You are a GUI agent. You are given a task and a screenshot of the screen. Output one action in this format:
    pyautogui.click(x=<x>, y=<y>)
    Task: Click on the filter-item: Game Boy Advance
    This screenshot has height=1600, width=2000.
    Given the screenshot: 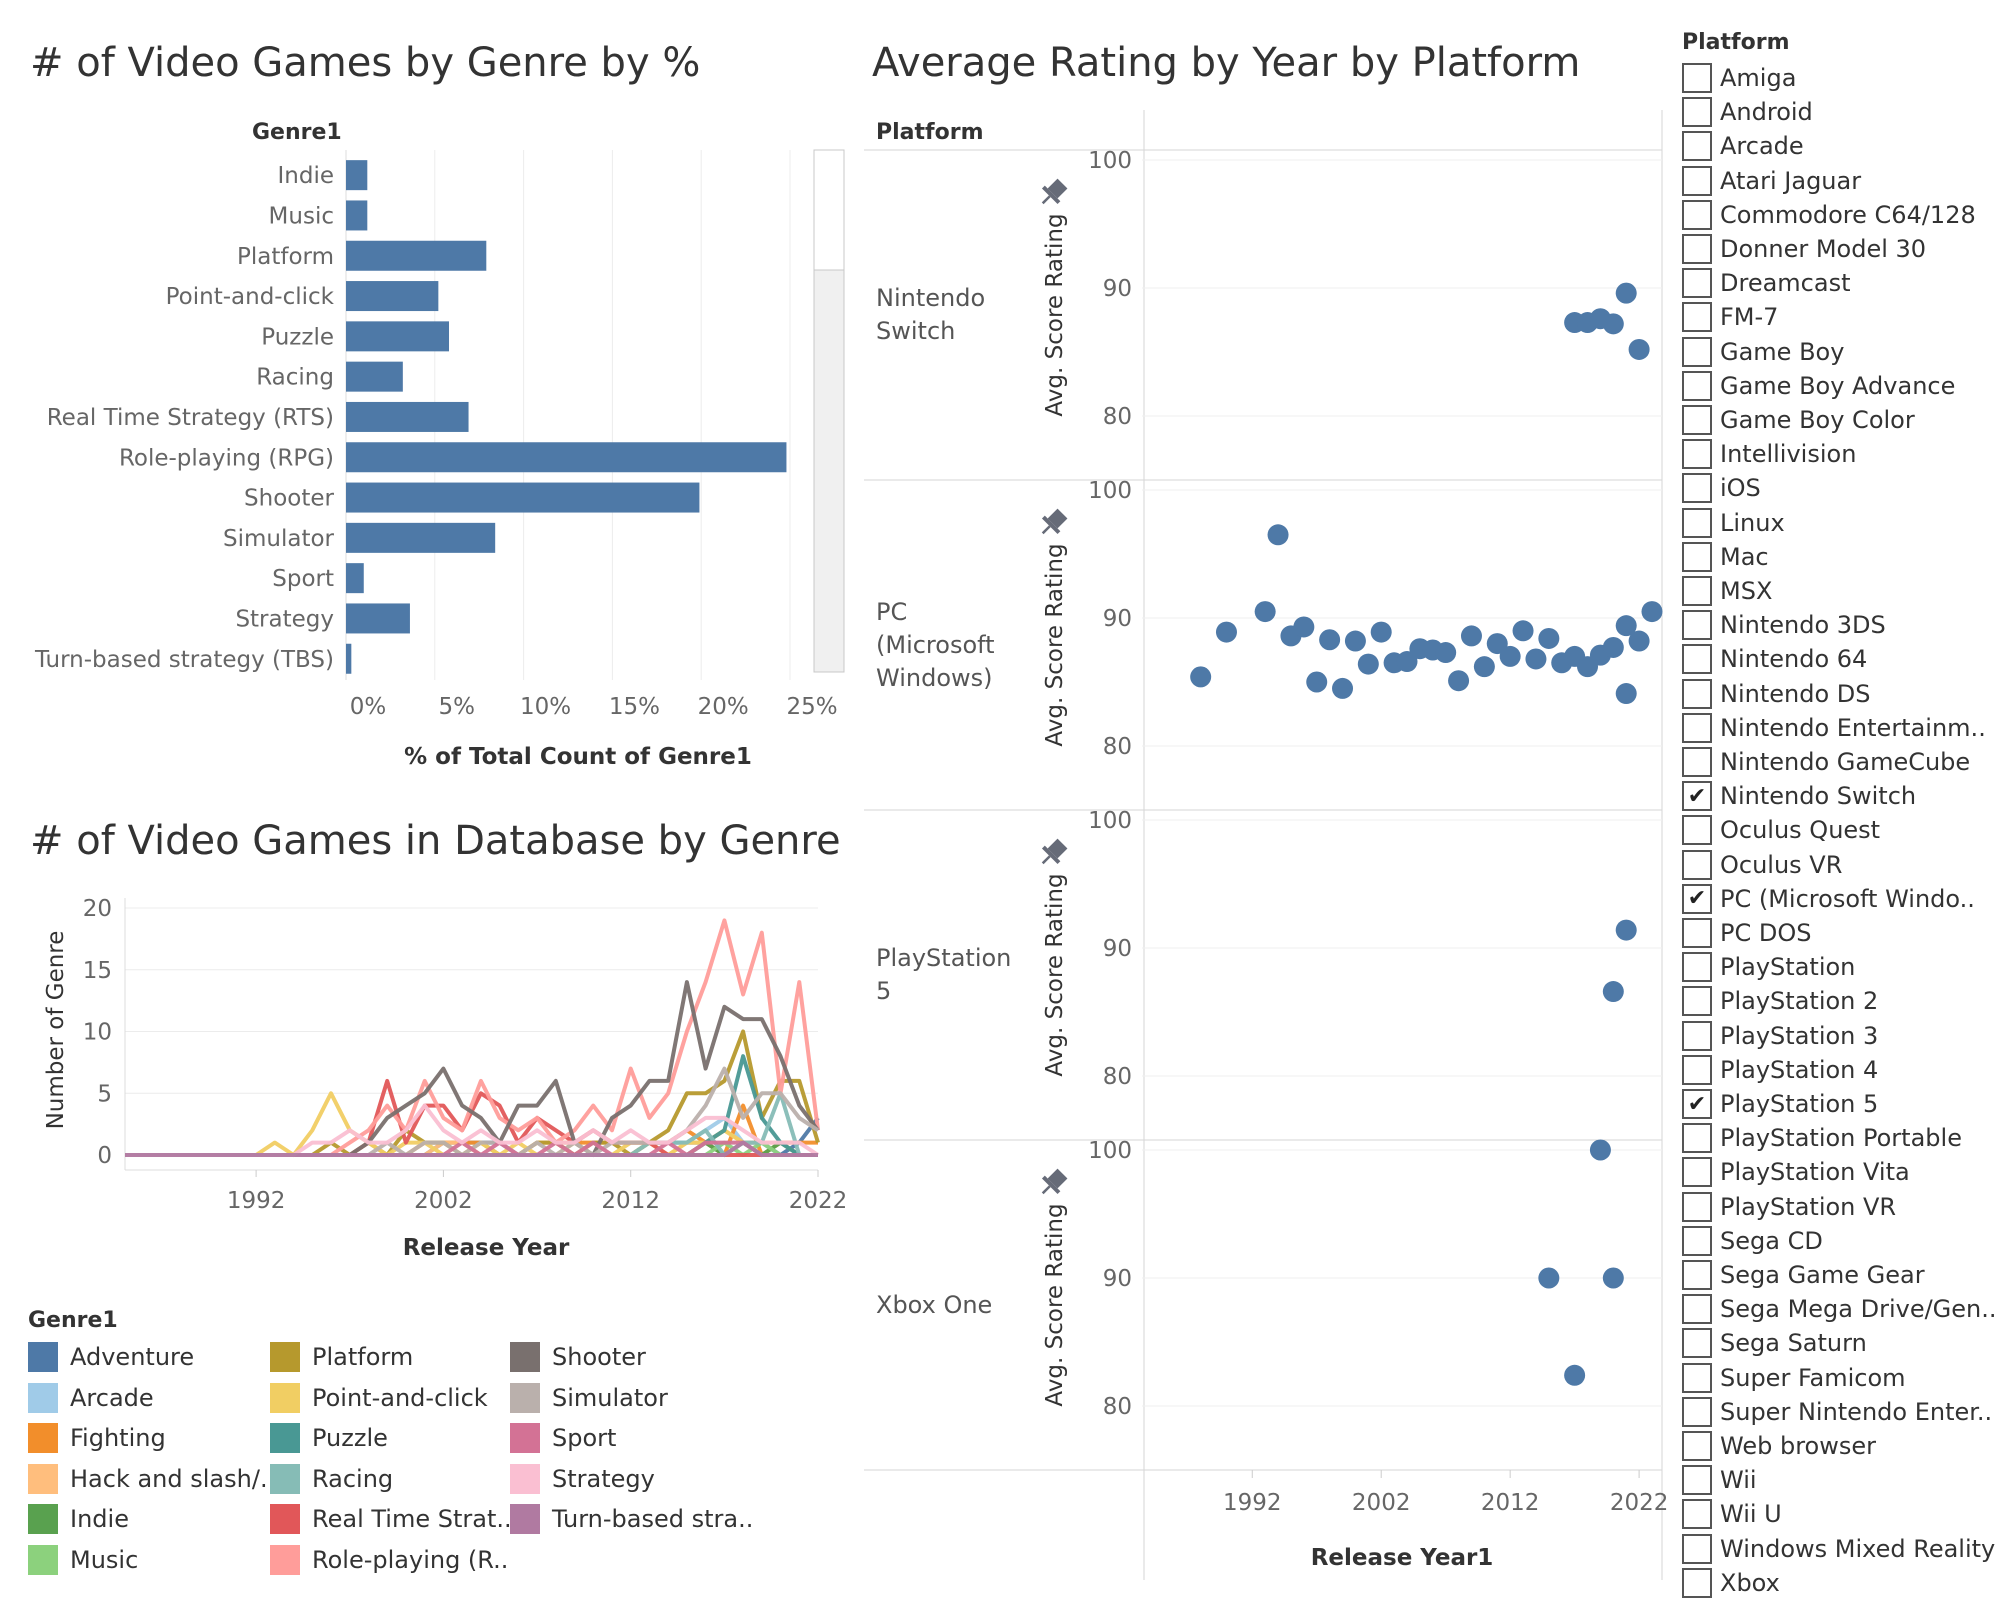 What is the action you would take?
    pyautogui.click(x=1818, y=386)
    